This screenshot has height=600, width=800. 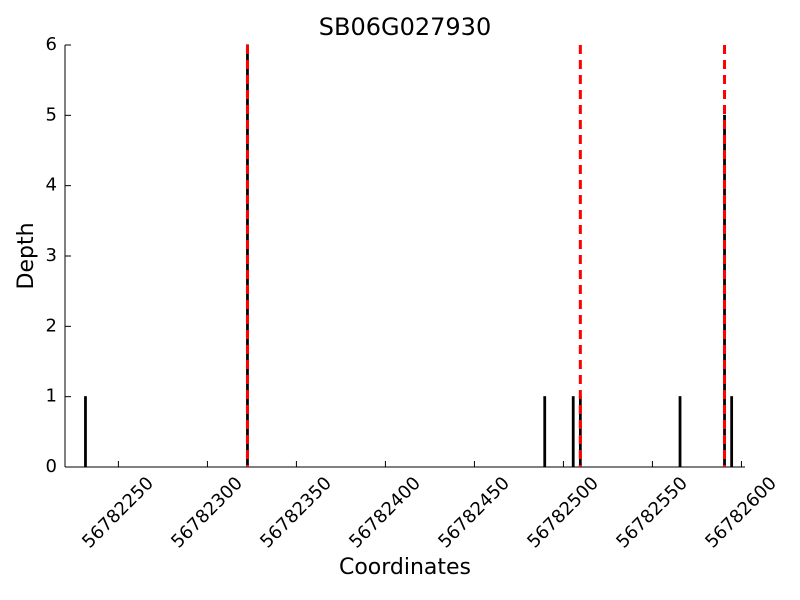 I want to click on x-tick-label: 56782300, so click(x=207, y=513).